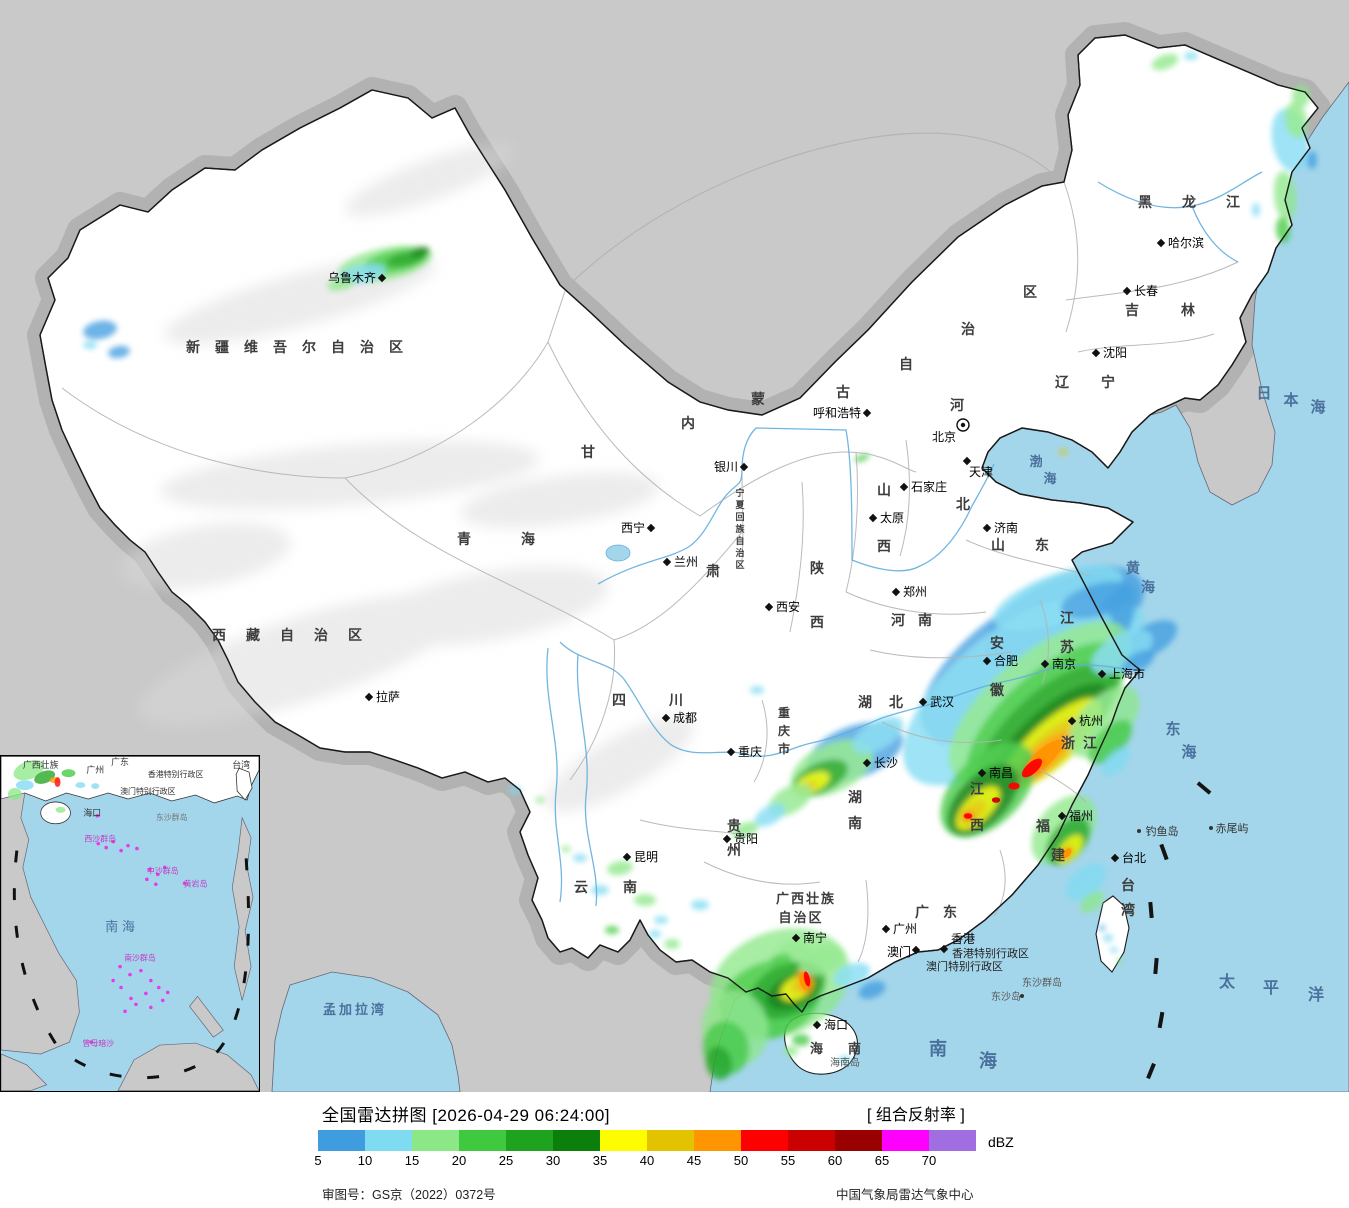 The width and height of the screenshot is (1349, 1208). I want to click on city-marker-福州, so click(1062, 816).